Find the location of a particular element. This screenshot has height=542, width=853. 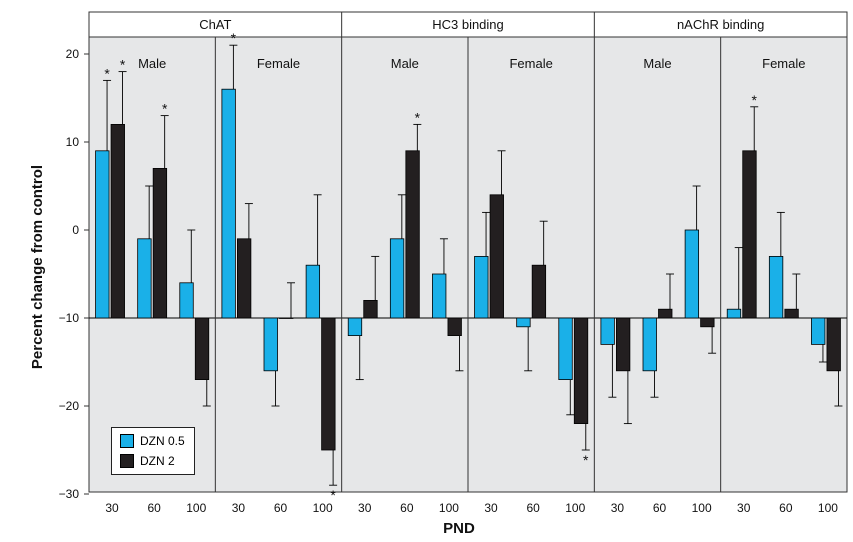

x-axis-title: PND is located at coordinates (459, 528).